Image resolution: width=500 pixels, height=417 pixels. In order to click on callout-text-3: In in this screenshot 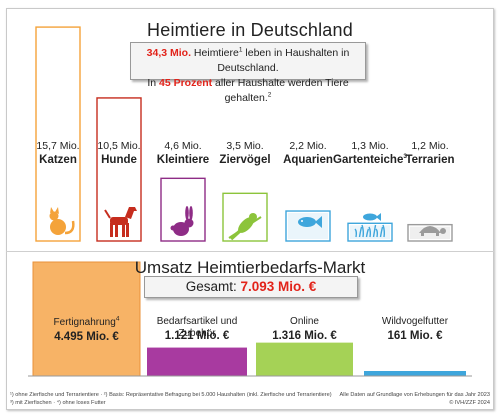, I will do `click(153, 83)`.